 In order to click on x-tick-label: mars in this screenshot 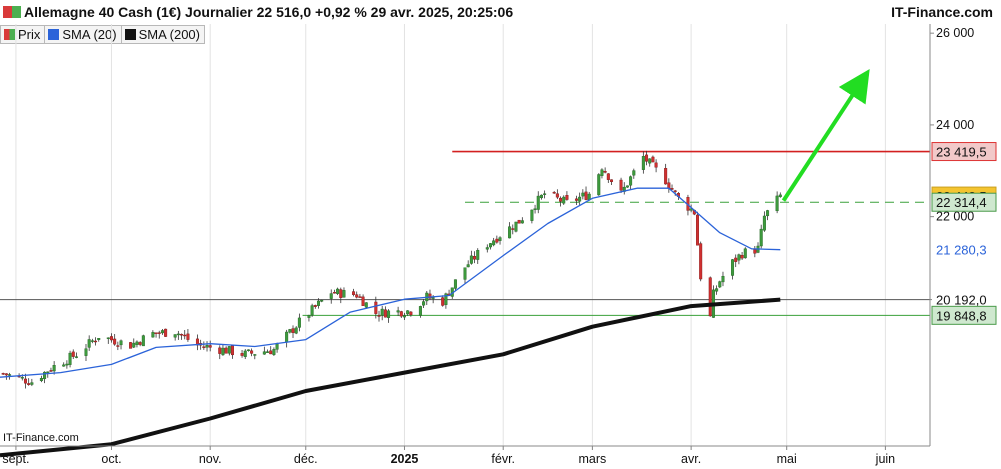, I will do `click(593, 459)`.